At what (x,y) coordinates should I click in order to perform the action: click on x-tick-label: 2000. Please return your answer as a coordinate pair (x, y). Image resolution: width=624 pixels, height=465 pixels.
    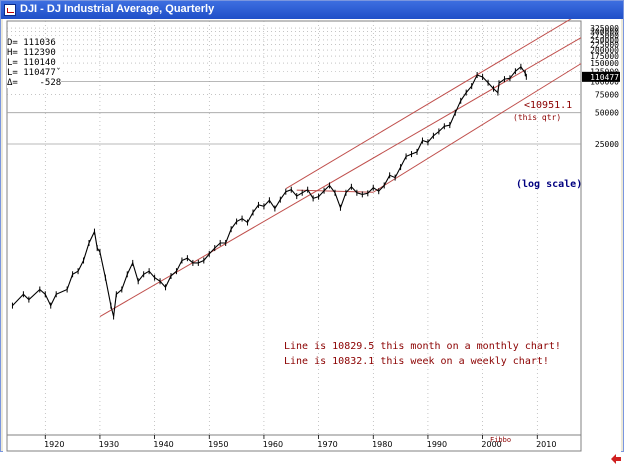
    Looking at the image, I should click on (491, 444).